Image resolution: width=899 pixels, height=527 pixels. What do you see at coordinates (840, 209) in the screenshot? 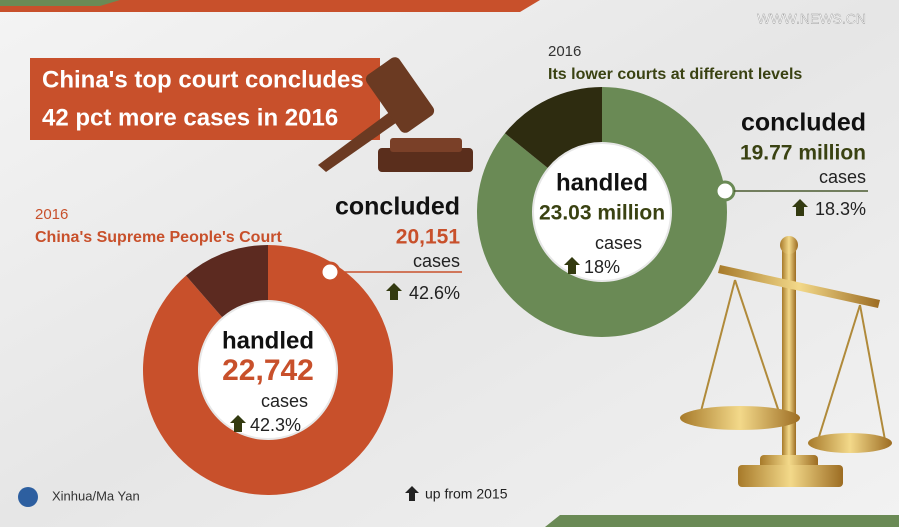
I see `concluded-growth: 18.3%` at bounding box center [840, 209].